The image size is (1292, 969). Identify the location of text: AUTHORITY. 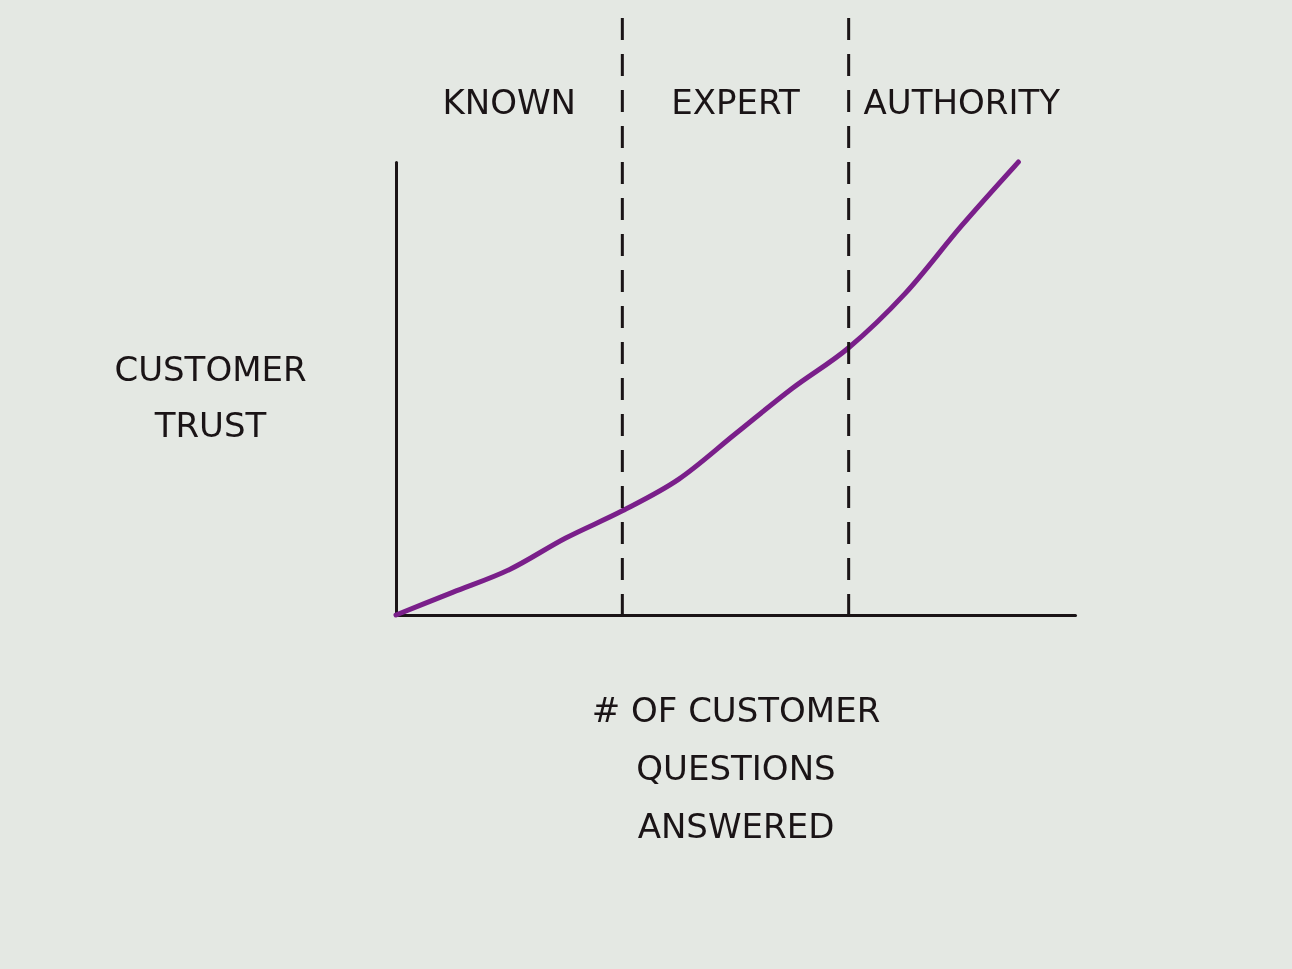
(962, 102).